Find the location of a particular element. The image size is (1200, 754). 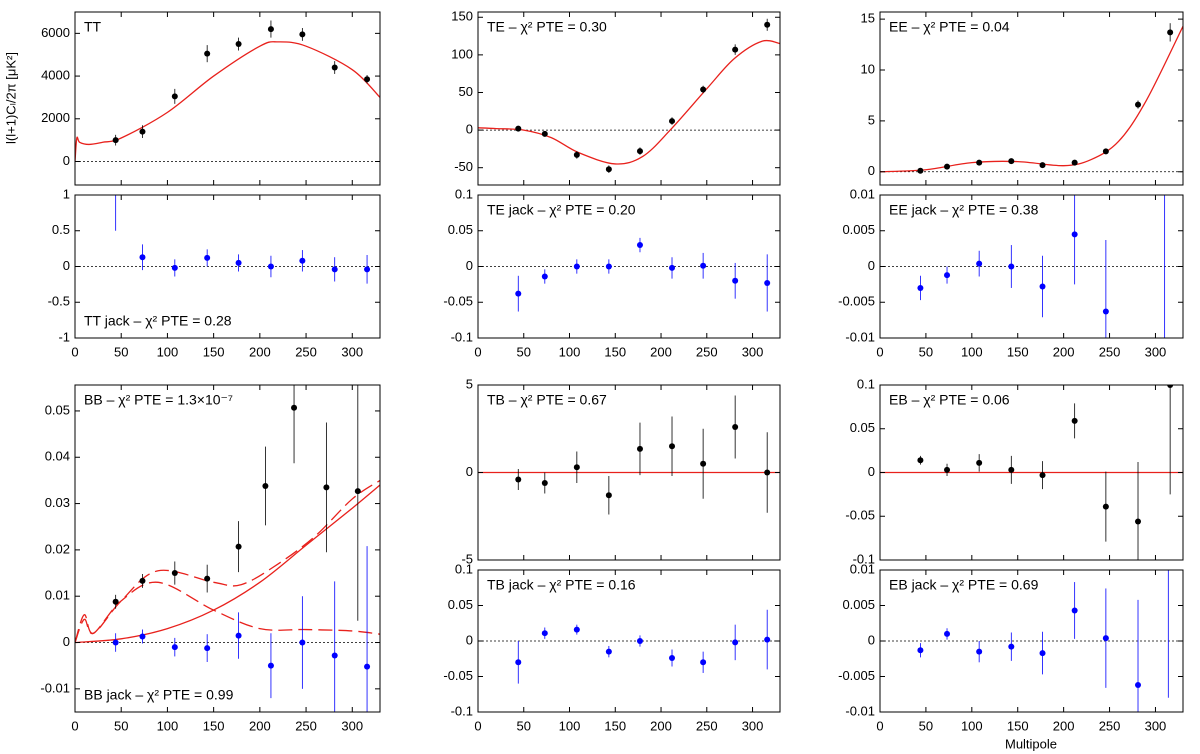

axes-frame is located at coordinates (227, 548).